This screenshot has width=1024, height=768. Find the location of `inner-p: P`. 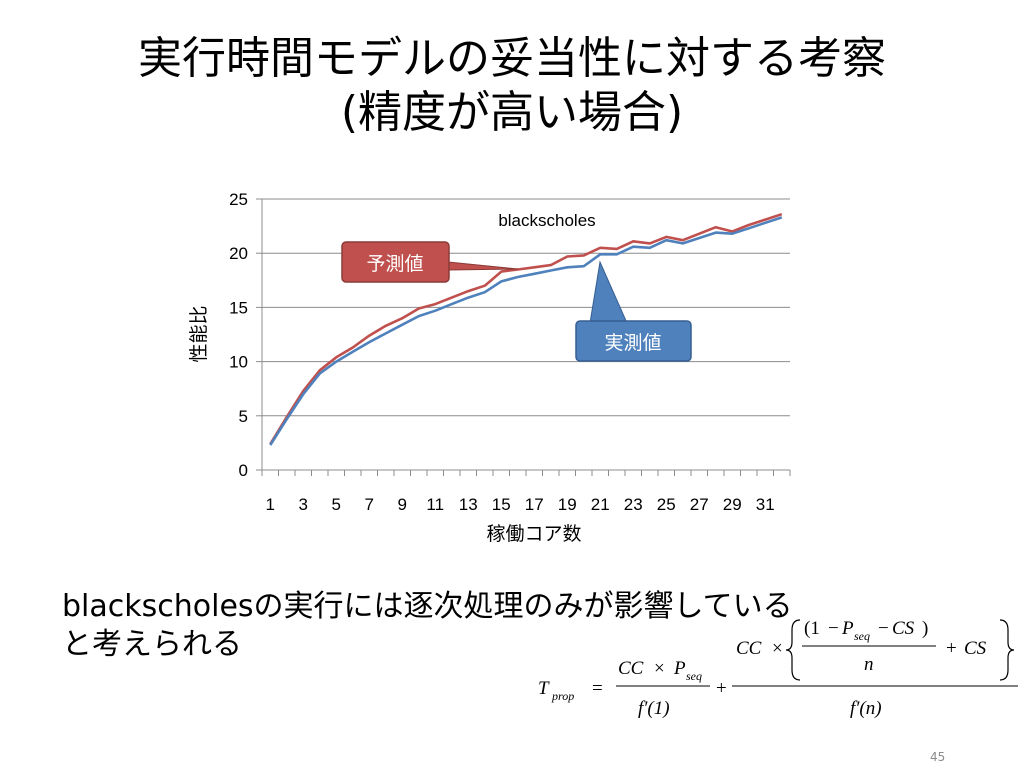

inner-p: P is located at coordinates (847, 628).